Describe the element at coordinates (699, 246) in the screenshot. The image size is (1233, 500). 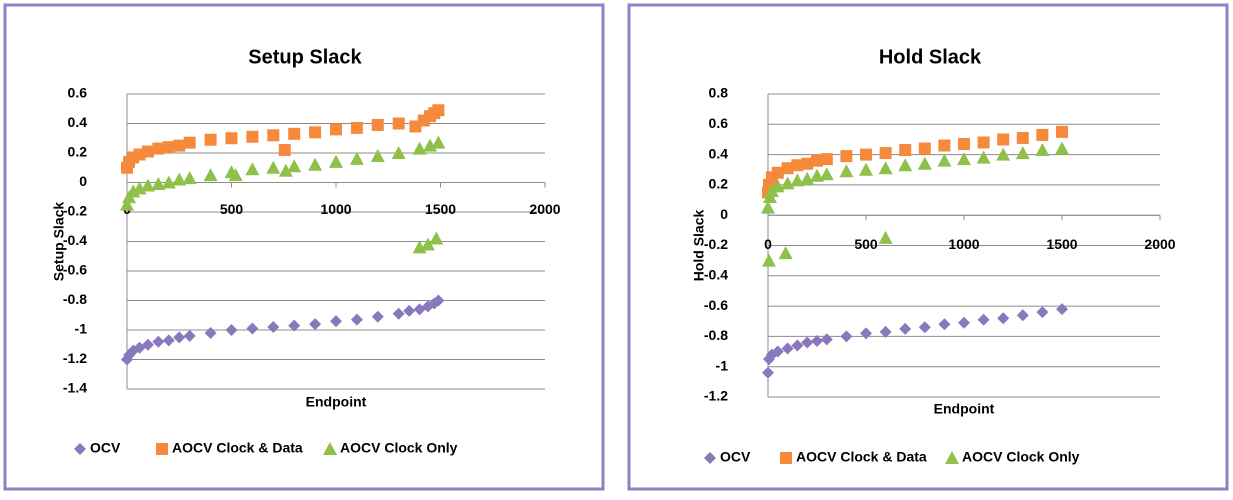
I see `y-axis-label: Hold Slack` at that location.